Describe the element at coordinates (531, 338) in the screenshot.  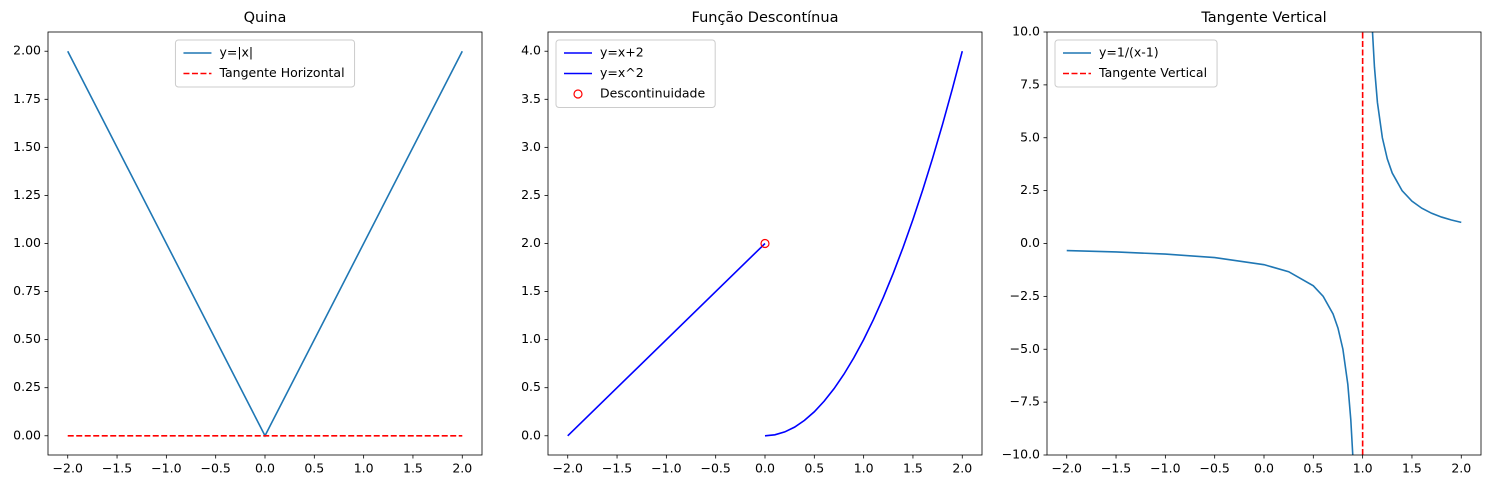
I see `y-tick-label: 1.0` at that location.